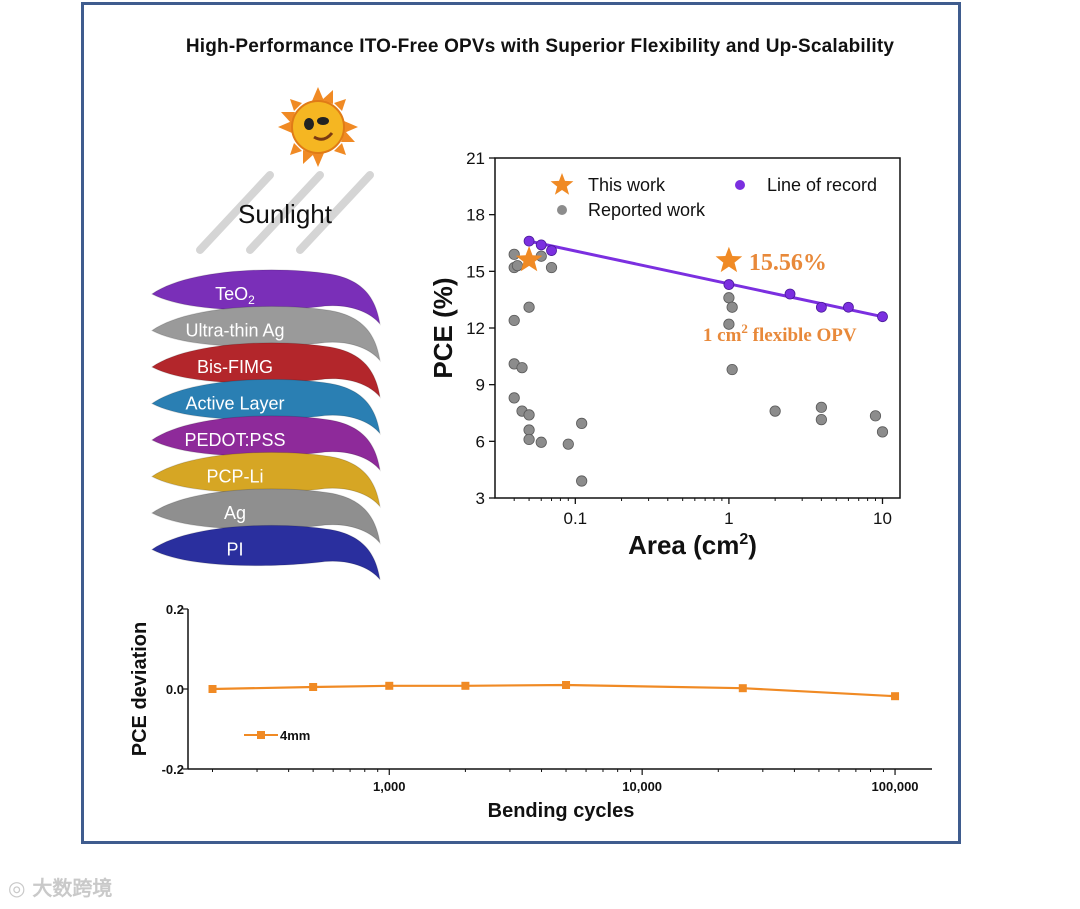 The image size is (1080, 909). I want to click on watermark: ◎ 大数跨境, so click(60, 886).